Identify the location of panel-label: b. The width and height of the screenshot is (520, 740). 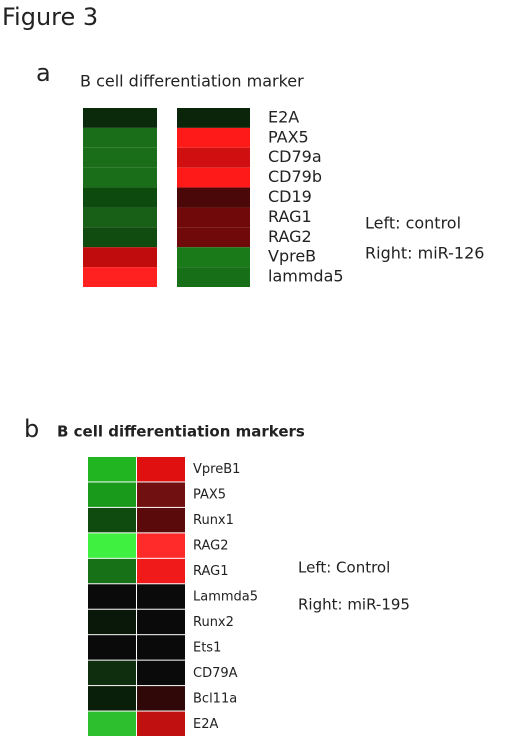
(31, 429).